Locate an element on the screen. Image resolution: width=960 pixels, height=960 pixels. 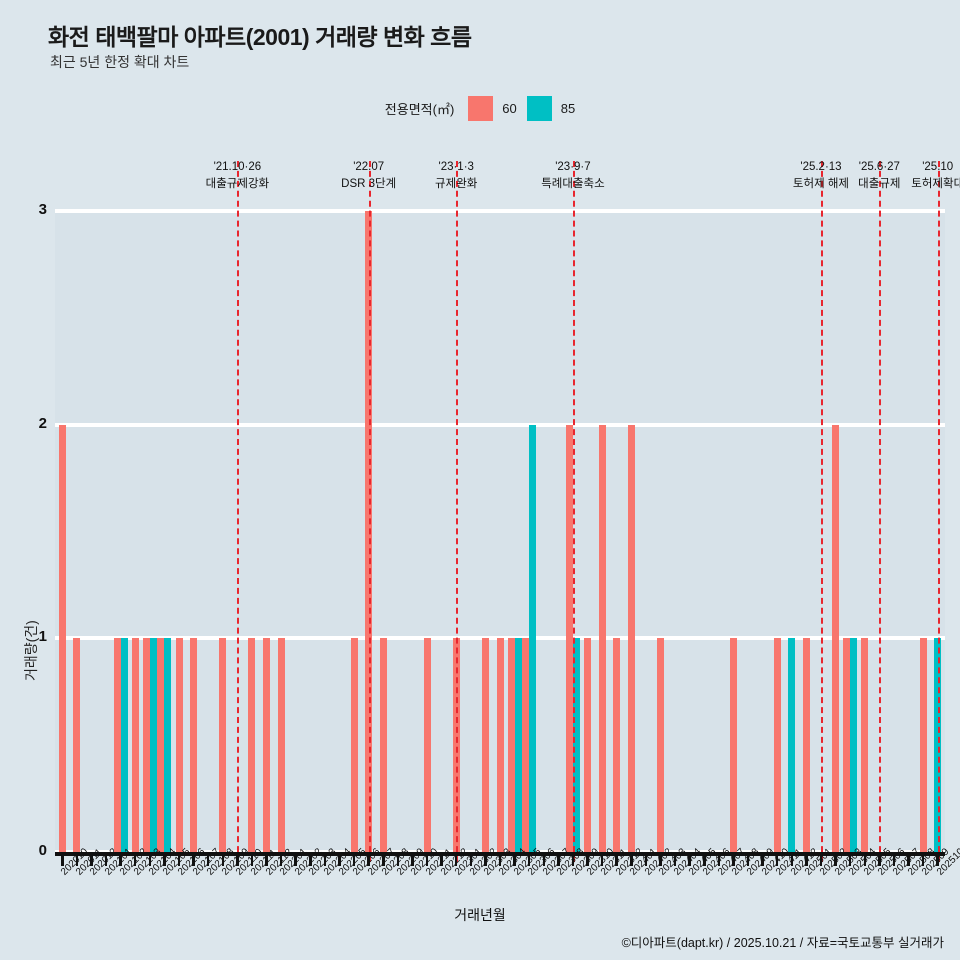
y-axis-tick-label: 1 is located at coordinates (42, 637).